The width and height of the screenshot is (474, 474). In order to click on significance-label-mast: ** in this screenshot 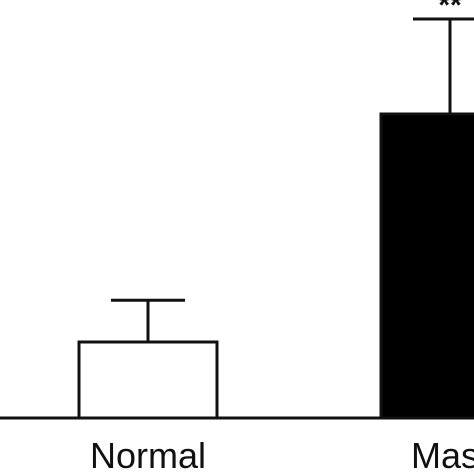, I will do `click(450, 11)`.